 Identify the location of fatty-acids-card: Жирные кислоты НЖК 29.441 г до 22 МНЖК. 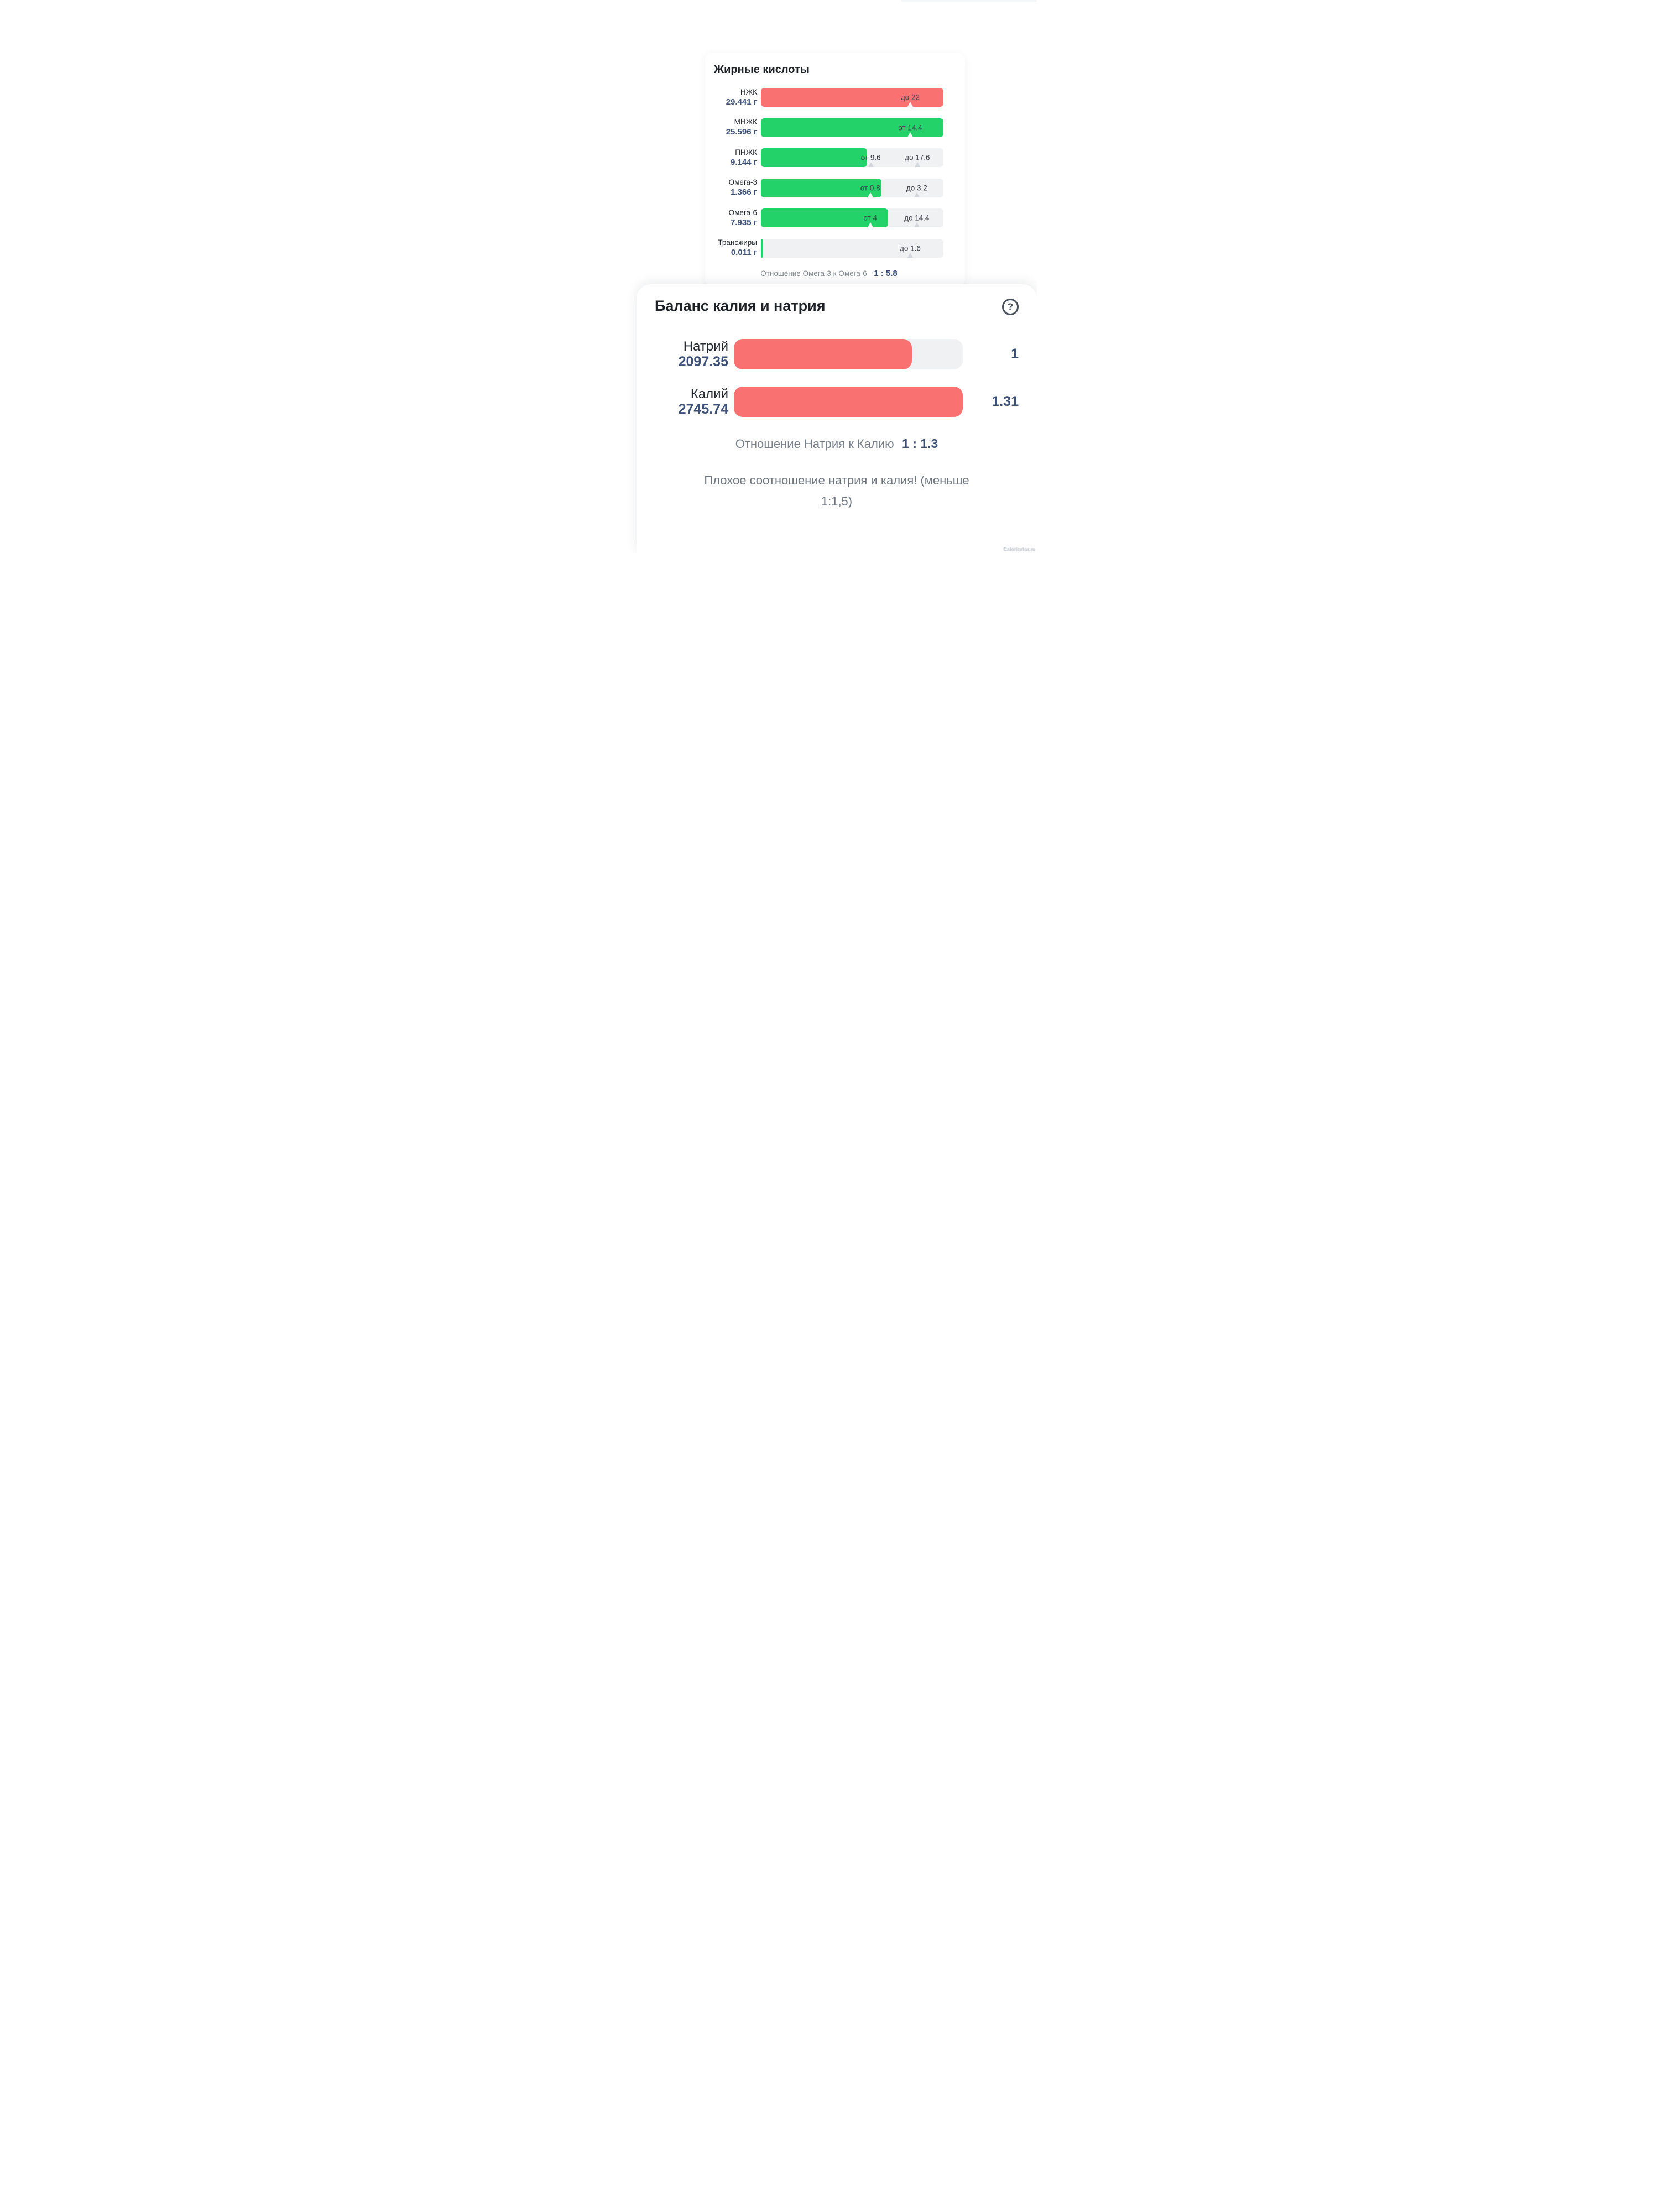
(835, 169).